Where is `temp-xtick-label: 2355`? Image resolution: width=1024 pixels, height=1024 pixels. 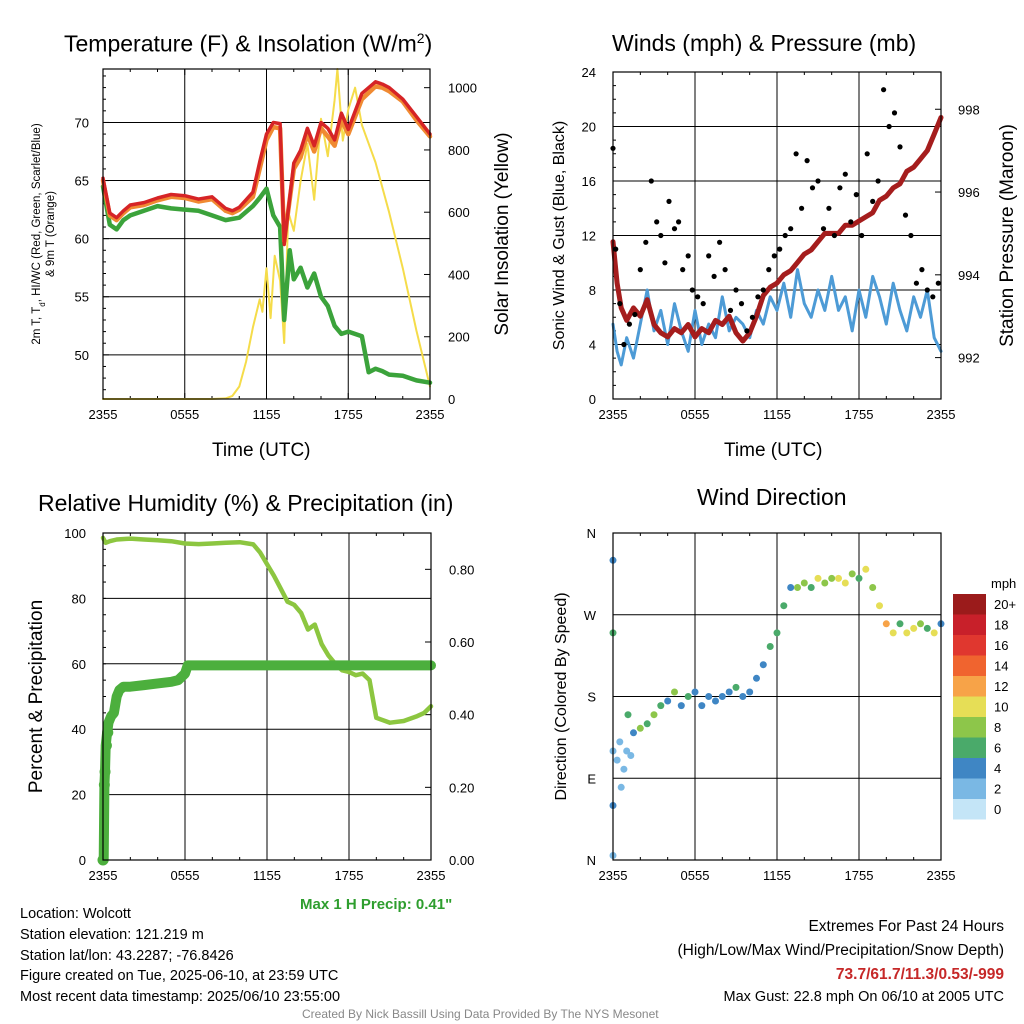 temp-xtick-label: 2355 is located at coordinates (103, 414).